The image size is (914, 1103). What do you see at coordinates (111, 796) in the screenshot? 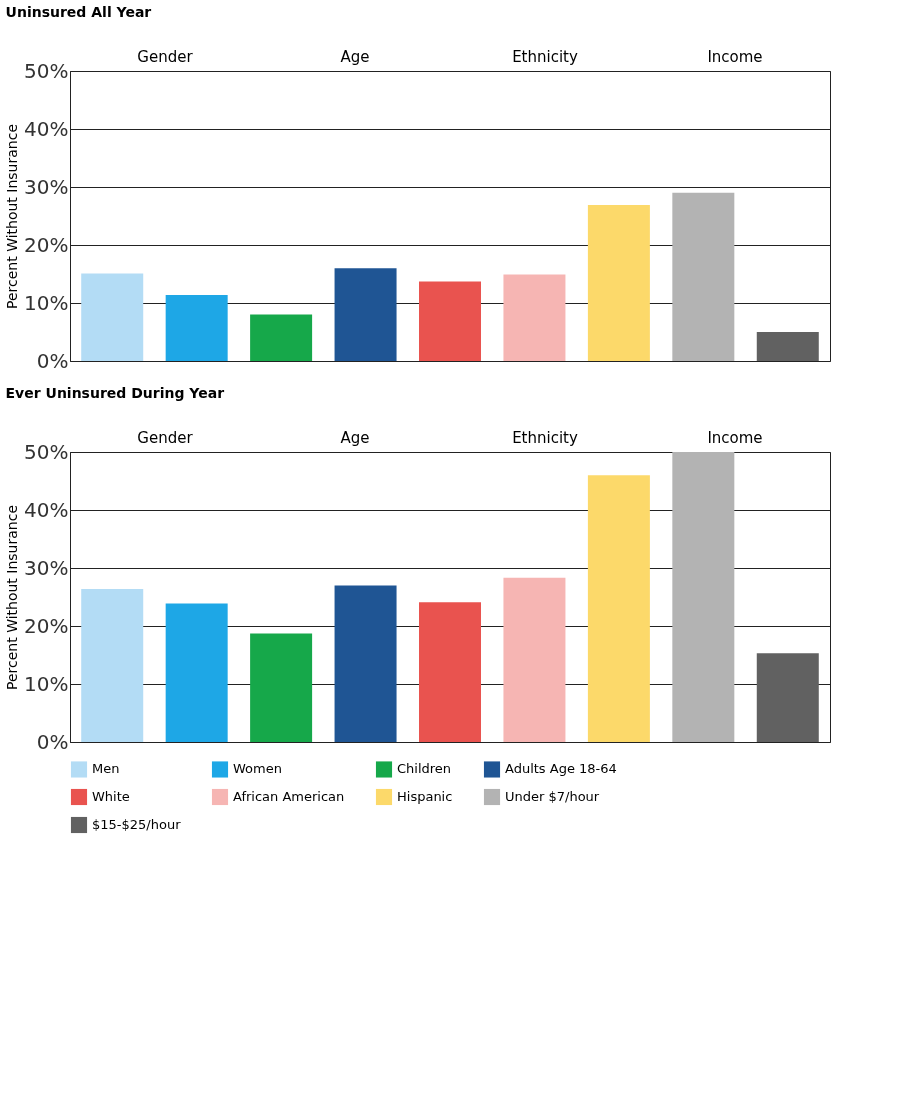
I see `legend-label: White` at bounding box center [111, 796].